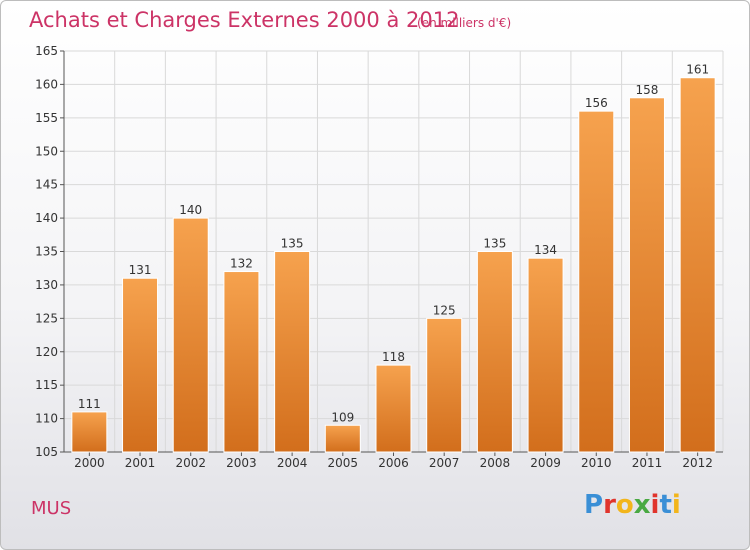  I want to click on x-tick-label: 2005, so click(343, 463).